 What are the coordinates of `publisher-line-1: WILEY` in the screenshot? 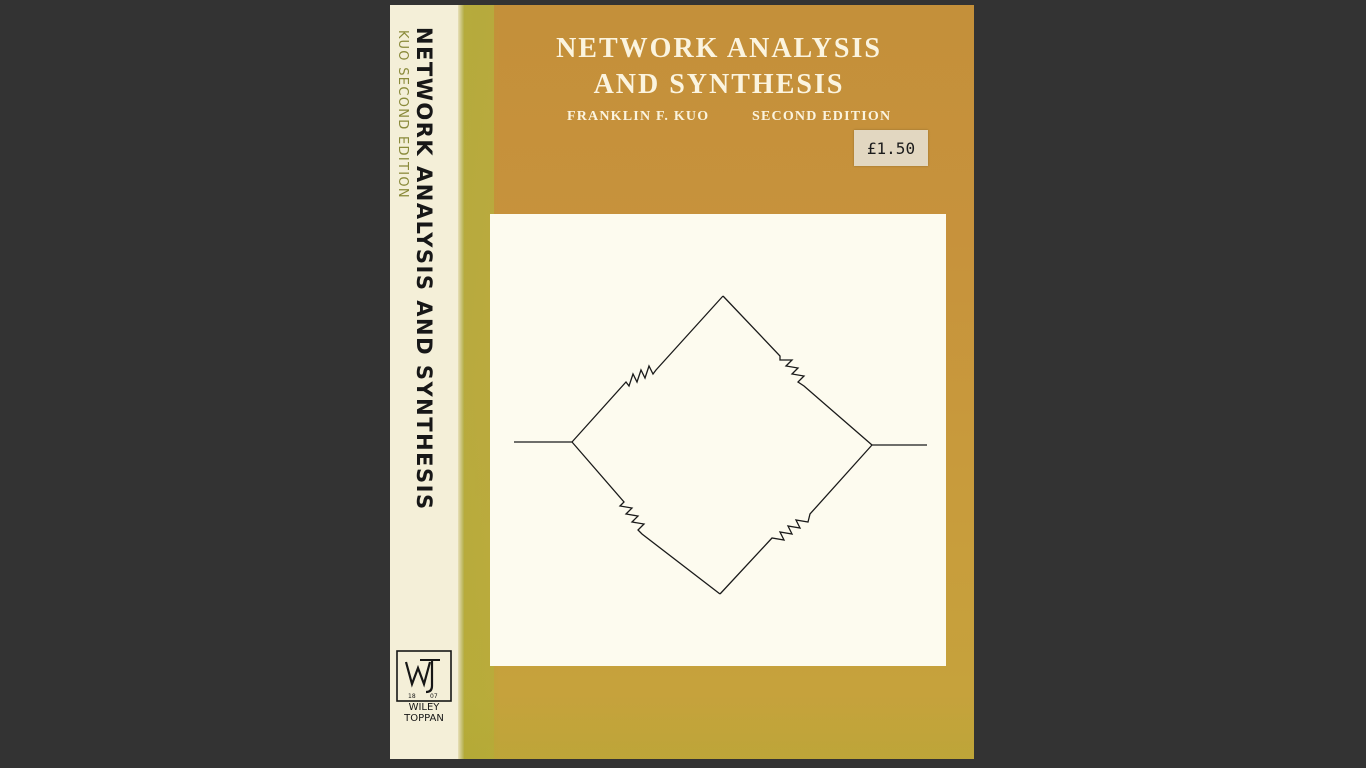 It's located at (424, 707).